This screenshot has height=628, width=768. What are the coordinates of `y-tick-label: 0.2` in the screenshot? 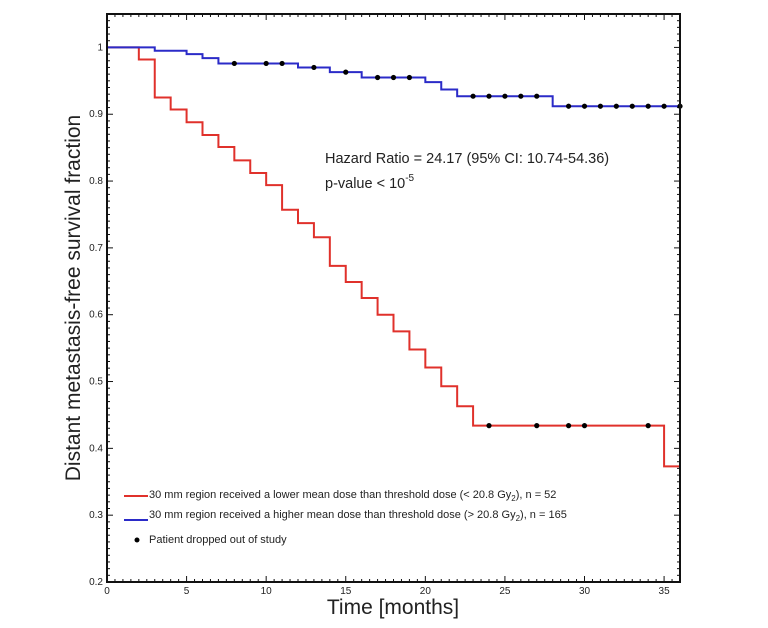 It's located at (96, 582).